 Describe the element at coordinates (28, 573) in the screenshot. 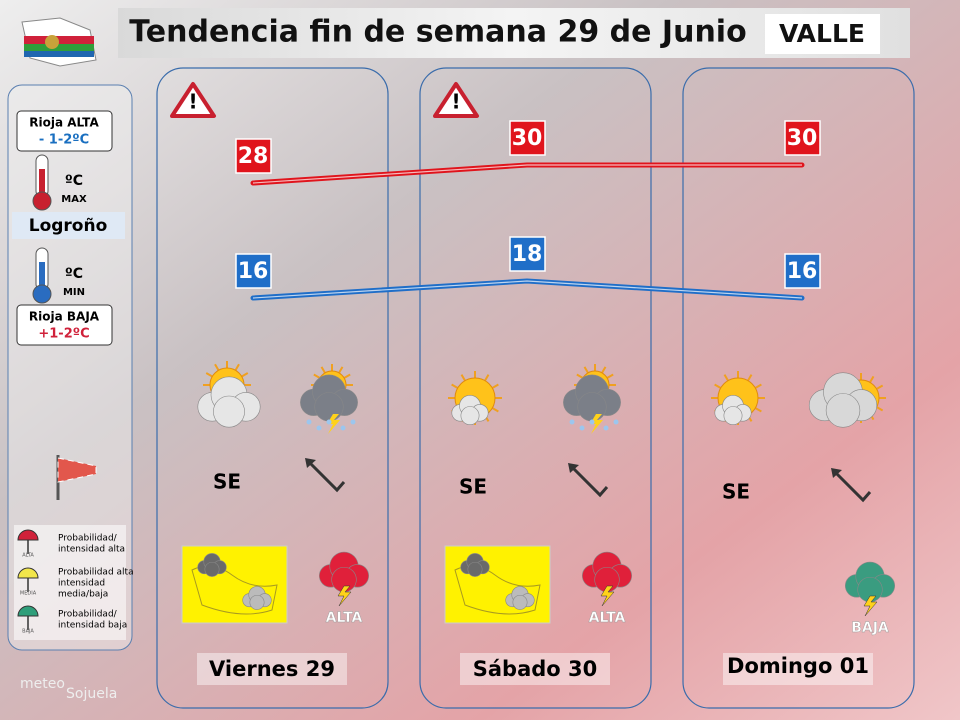

I see `umbrella` at that location.